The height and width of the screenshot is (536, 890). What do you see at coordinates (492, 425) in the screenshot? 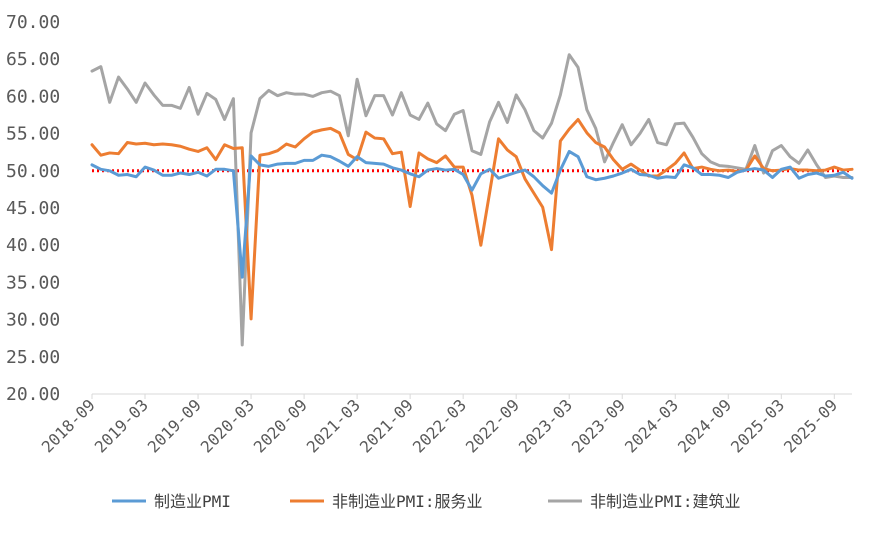
I see `x-tick-label: 2022-09` at bounding box center [492, 425].